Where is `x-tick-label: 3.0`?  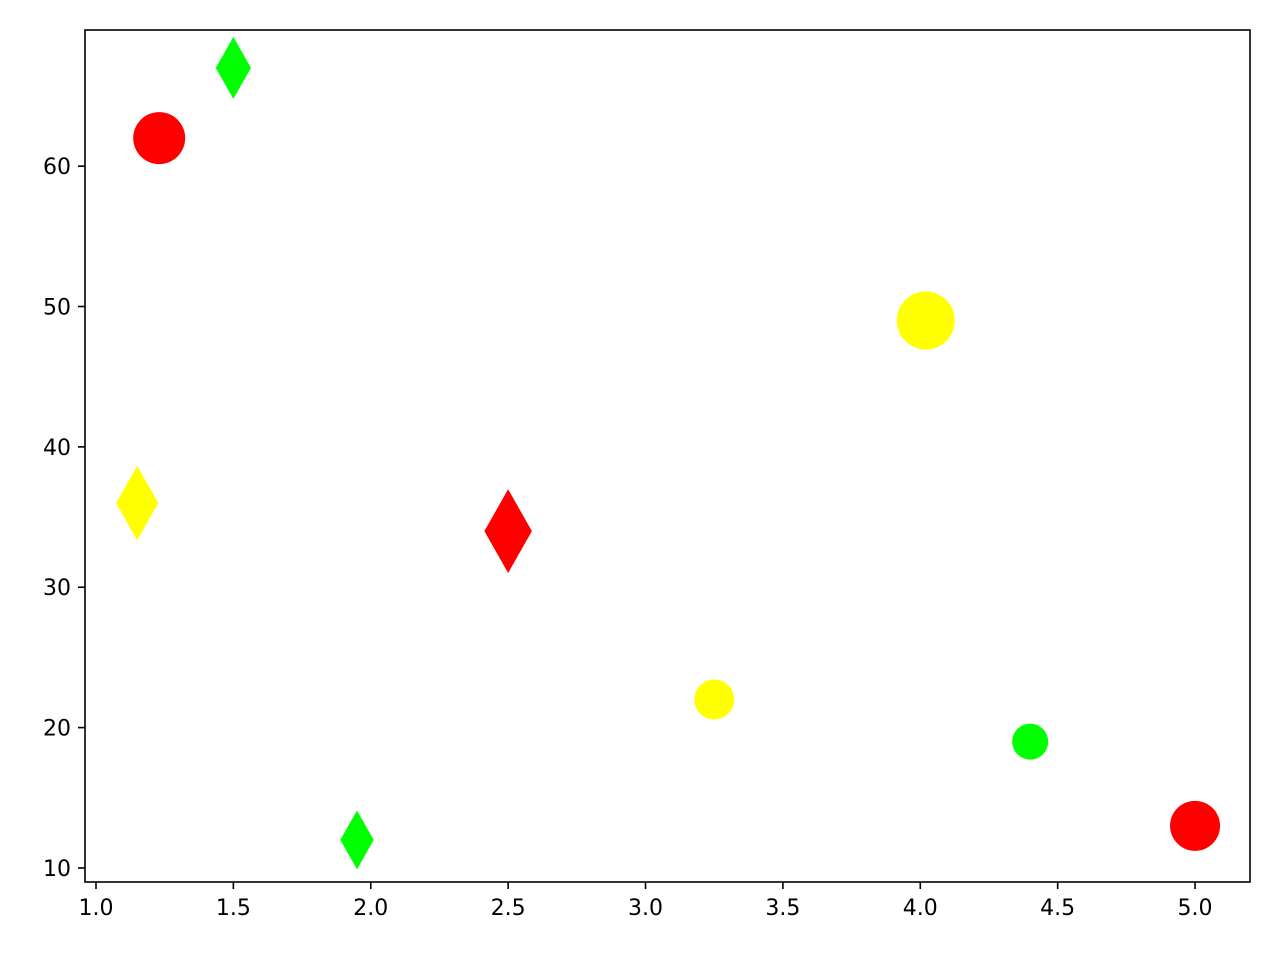
x-tick-label: 3.0 is located at coordinates (645, 908).